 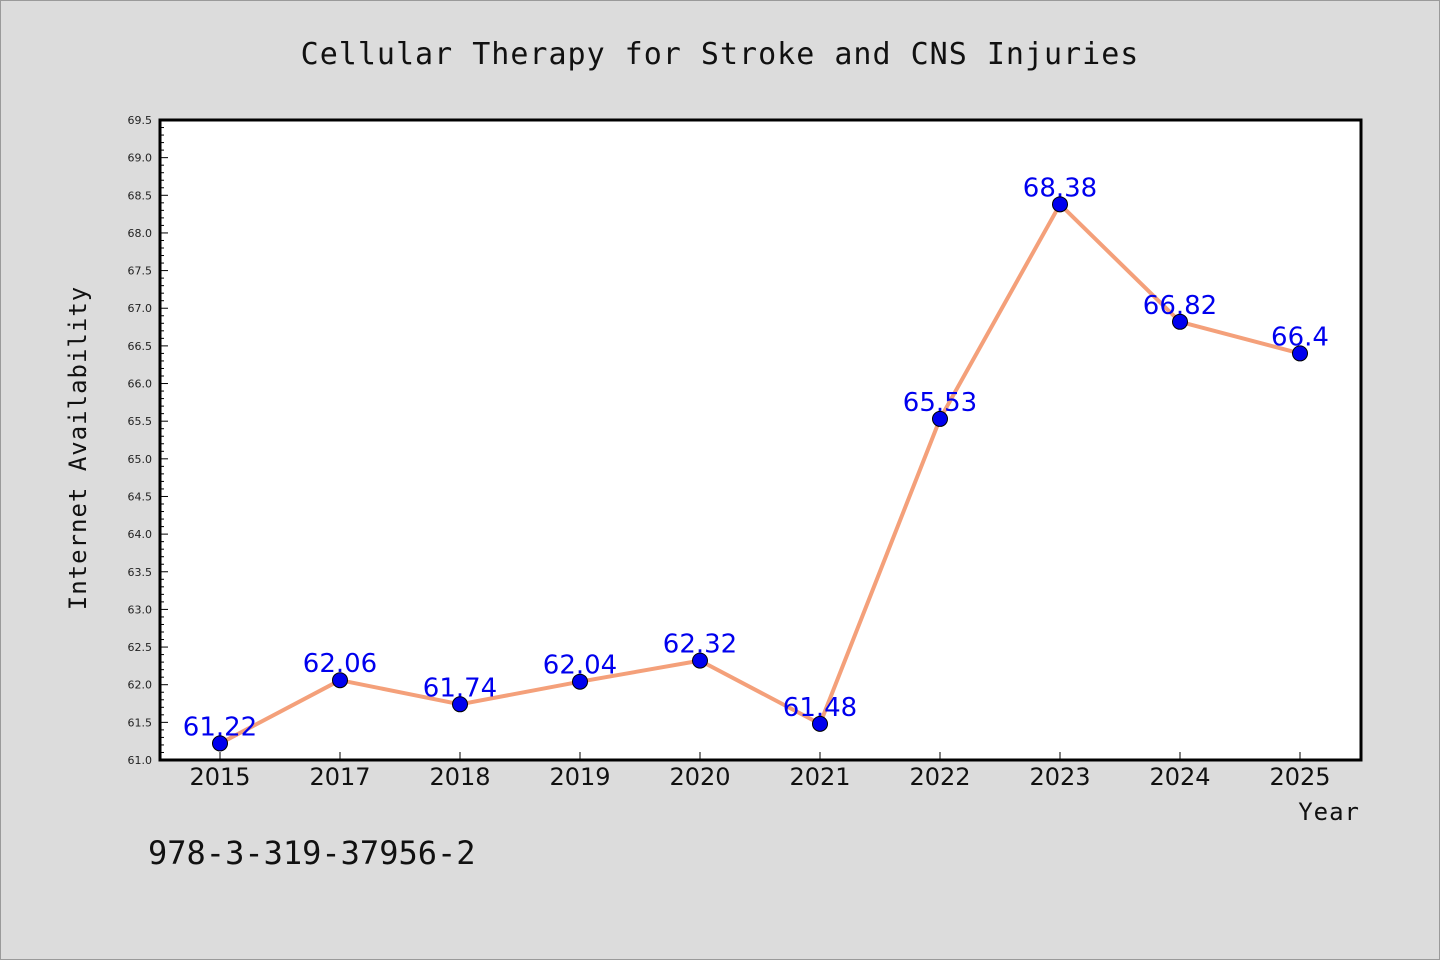 I want to click on data-label: 61.74, so click(x=460, y=688).